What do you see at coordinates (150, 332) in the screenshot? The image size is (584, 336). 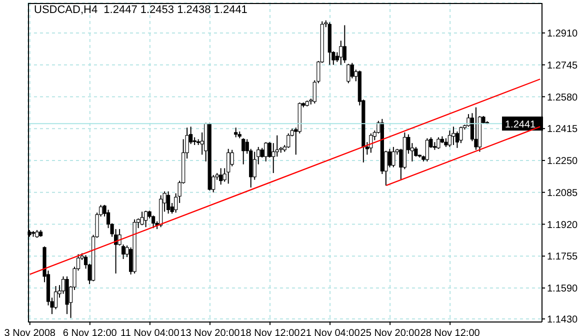 I see `x-tick-label: 11 Nov 04:00` at bounding box center [150, 332].